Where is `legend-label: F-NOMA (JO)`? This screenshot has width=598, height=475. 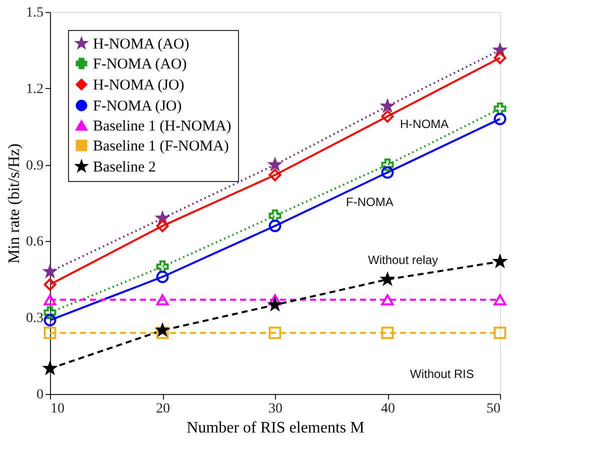
legend-label: F-NOMA (JO) is located at coordinates (137, 106).